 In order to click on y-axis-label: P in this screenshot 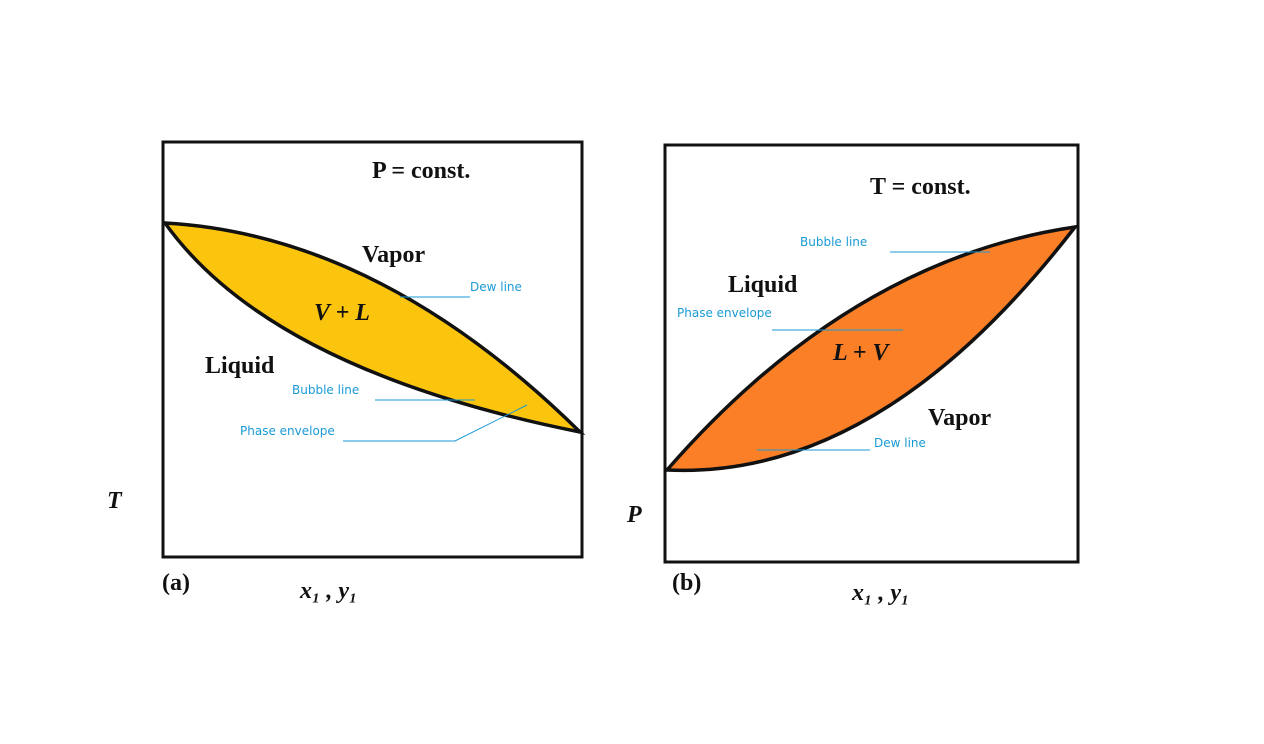, I will do `click(634, 515)`.